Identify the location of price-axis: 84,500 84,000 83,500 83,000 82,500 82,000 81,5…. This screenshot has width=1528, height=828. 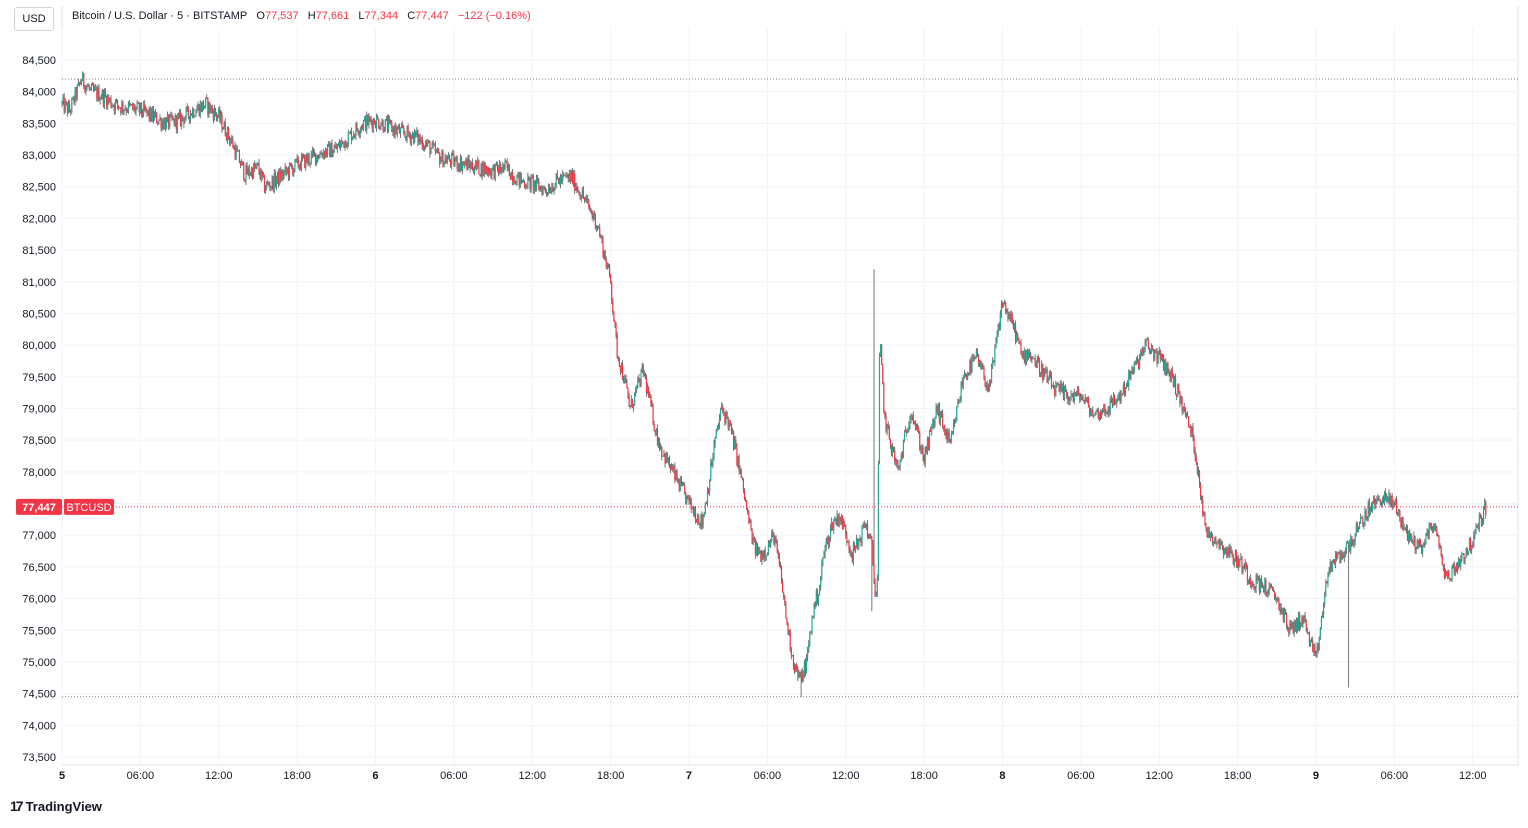
(39, 409).